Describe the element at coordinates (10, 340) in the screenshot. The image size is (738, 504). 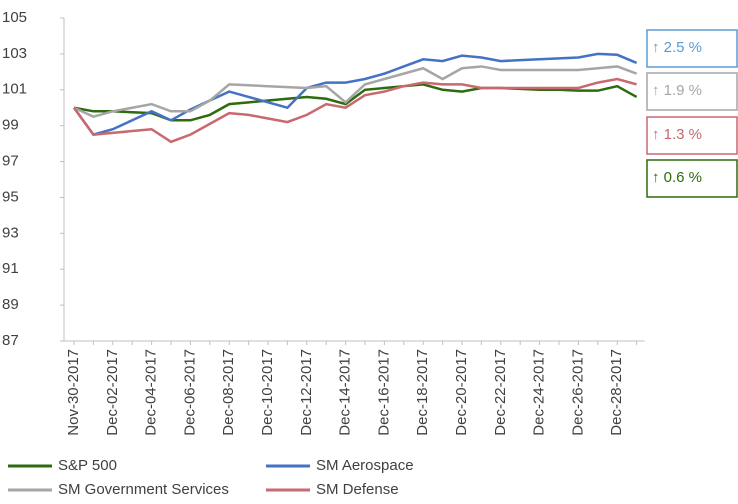
I see `y-tick-label: 87` at that location.